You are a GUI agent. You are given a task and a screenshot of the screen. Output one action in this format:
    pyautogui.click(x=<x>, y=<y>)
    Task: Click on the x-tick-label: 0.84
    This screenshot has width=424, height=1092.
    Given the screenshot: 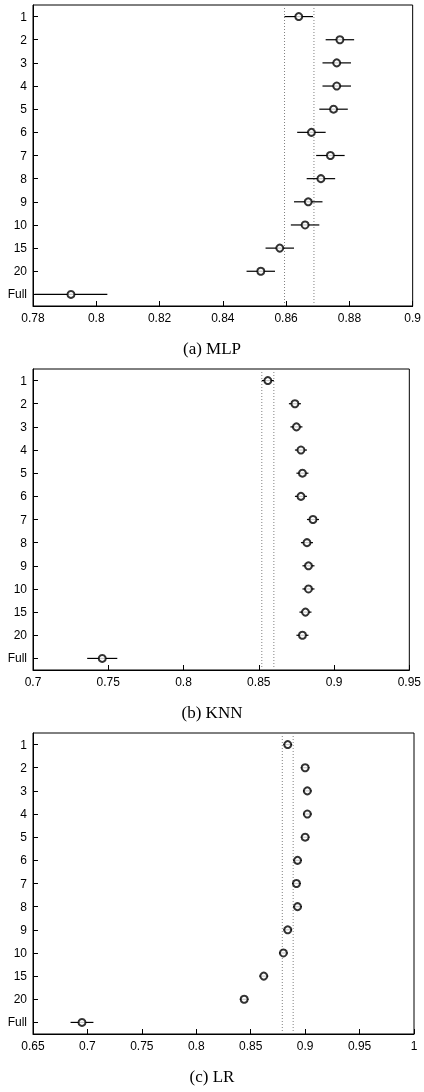 What is the action you would take?
    pyautogui.click(x=223, y=318)
    